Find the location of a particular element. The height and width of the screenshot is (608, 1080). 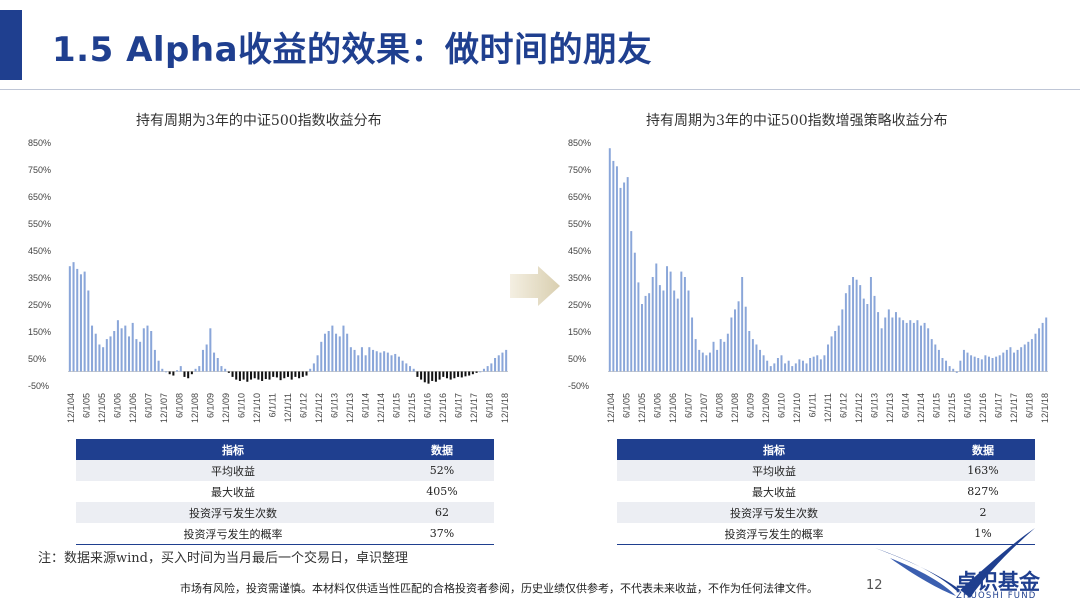

source-note: 注：数据来源wind，买入时间为当月最后一个交易日，卓识整理 is located at coordinates (223, 558).